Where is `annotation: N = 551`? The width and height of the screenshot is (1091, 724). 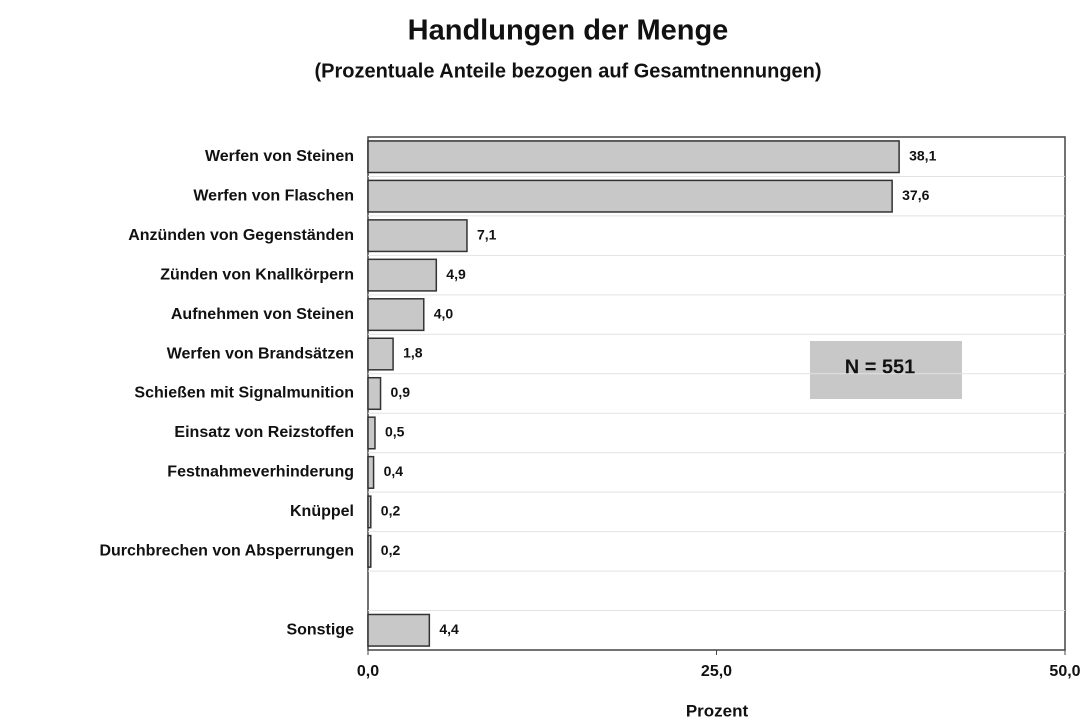
annotation: N = 551 is located at coordinates (880, 367).